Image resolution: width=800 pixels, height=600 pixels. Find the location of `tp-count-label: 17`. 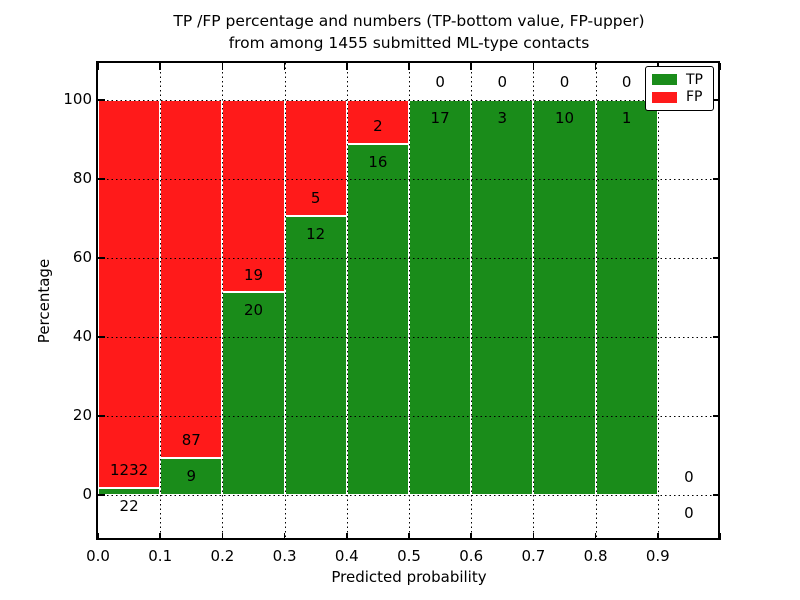

tp-count-label: 17 is located at coordinates (440, 117).